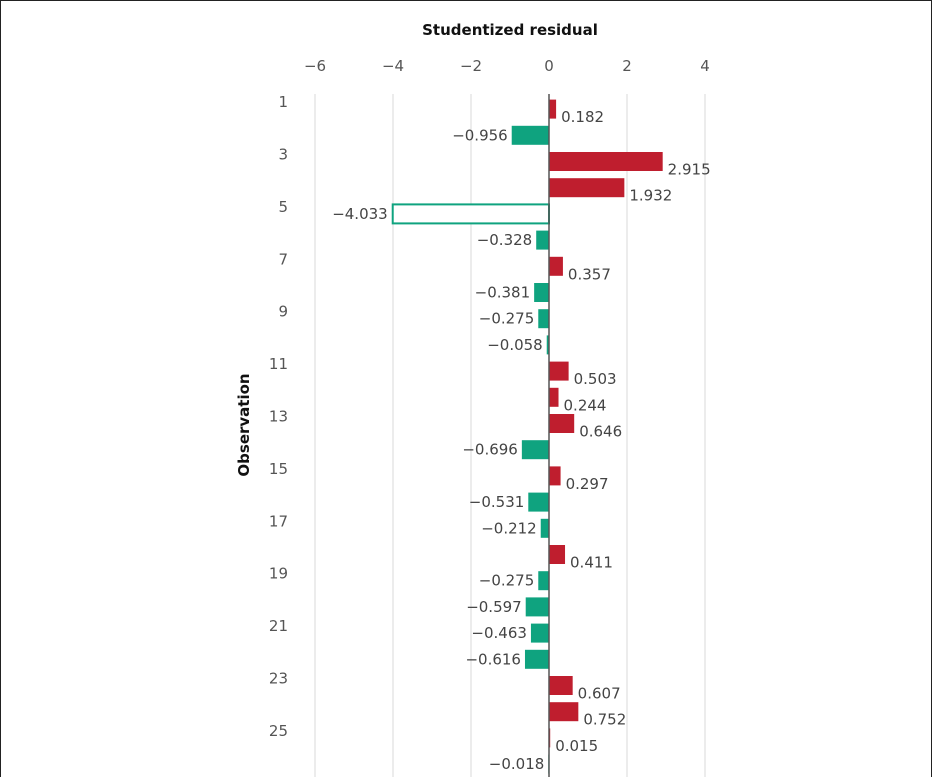 The width and height of the screenshot is (934, 777). Describe the element at coordinates (278, 364) in the screenshot. I see `observation-label: 11` at that location.